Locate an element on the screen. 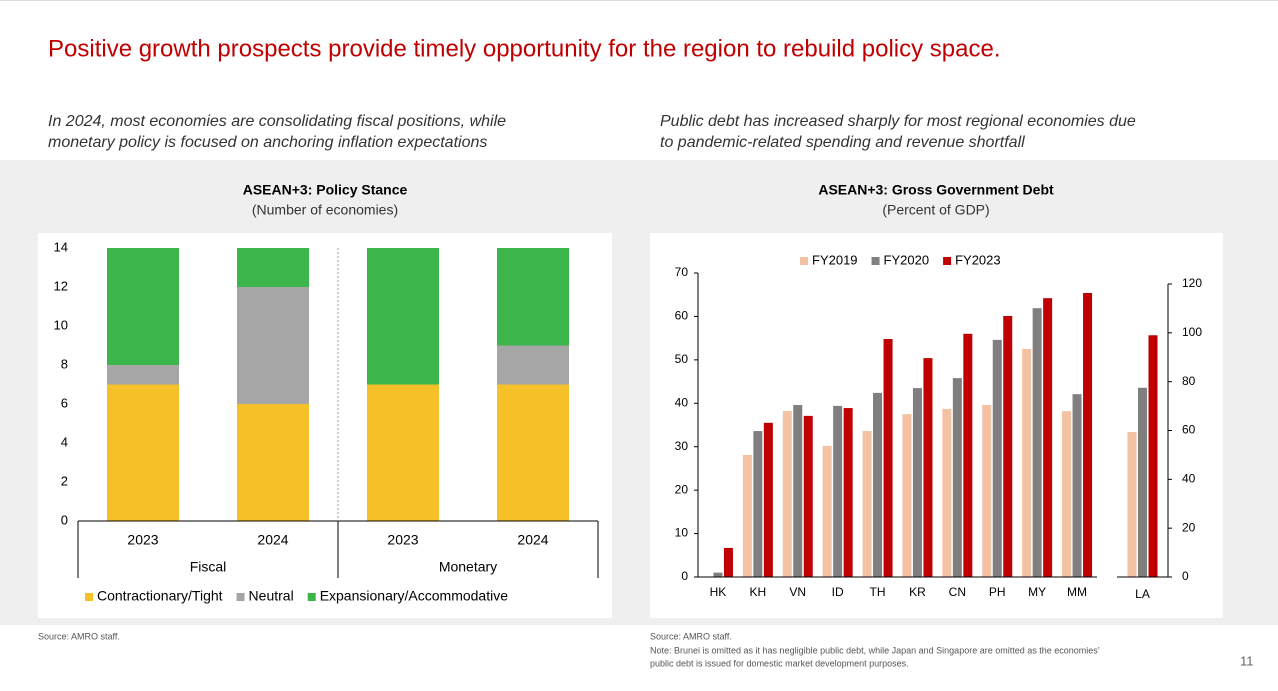  y-tick-label: 4 is located at coordinates (64, 441).